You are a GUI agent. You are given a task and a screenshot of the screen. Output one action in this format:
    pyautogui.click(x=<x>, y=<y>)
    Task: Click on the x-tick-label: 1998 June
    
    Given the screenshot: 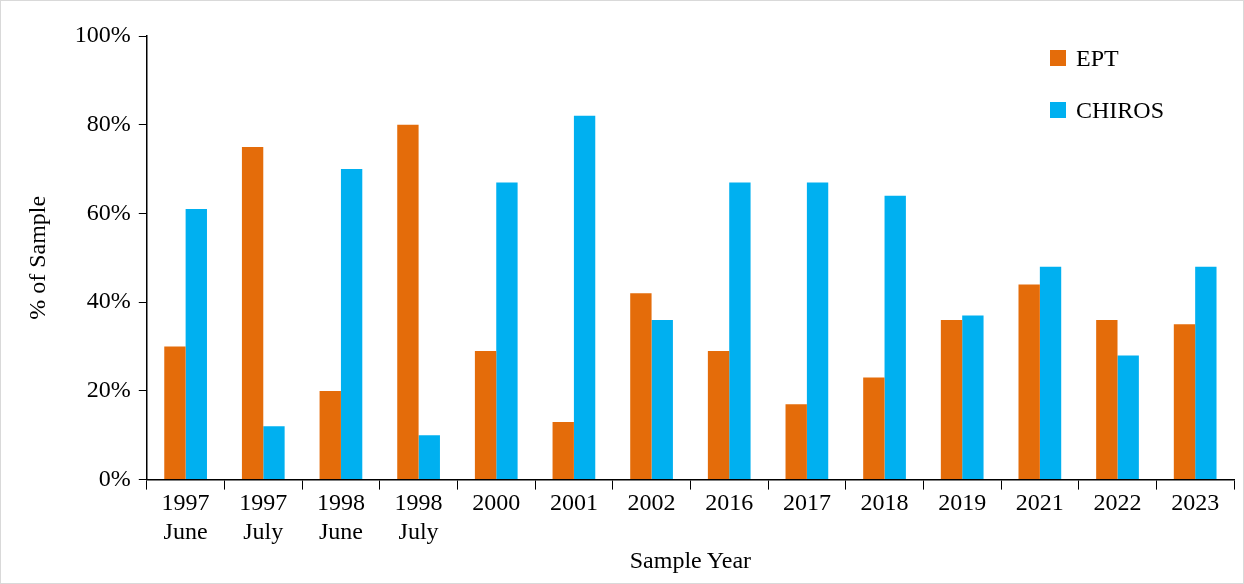 What is the action you would take?
    pyautogui.click(x=340, y=517)
    